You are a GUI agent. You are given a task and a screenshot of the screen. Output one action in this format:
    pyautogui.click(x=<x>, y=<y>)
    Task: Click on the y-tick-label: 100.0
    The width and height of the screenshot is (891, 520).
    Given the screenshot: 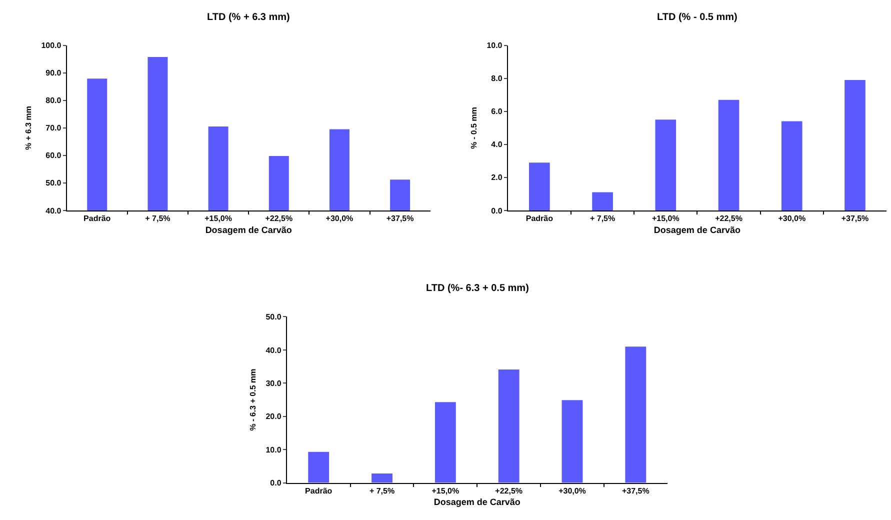 What is the action you would take?
    pyautogui.click(x=51, y=45)
    